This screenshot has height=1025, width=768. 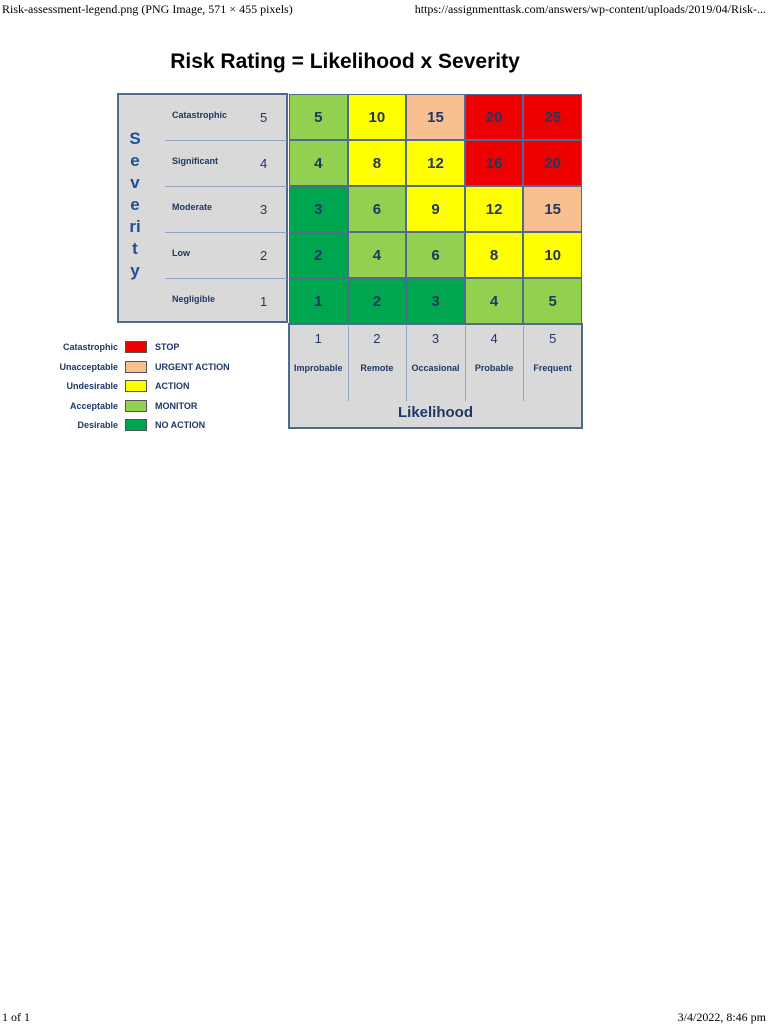 What do you see at coordinates (435, 338) in the screenshot?
I see `likelihood-score: 3` at bounding box center [435, 338].